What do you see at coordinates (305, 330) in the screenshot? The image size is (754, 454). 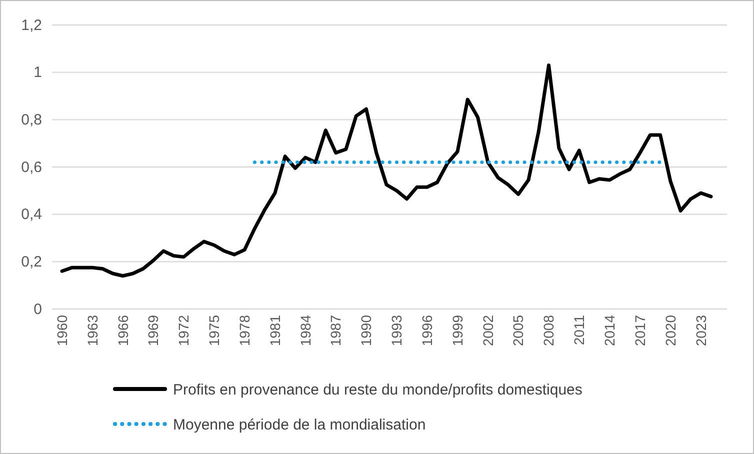 I see `x-tick-label: 1984` at bounding box center [305, 330].